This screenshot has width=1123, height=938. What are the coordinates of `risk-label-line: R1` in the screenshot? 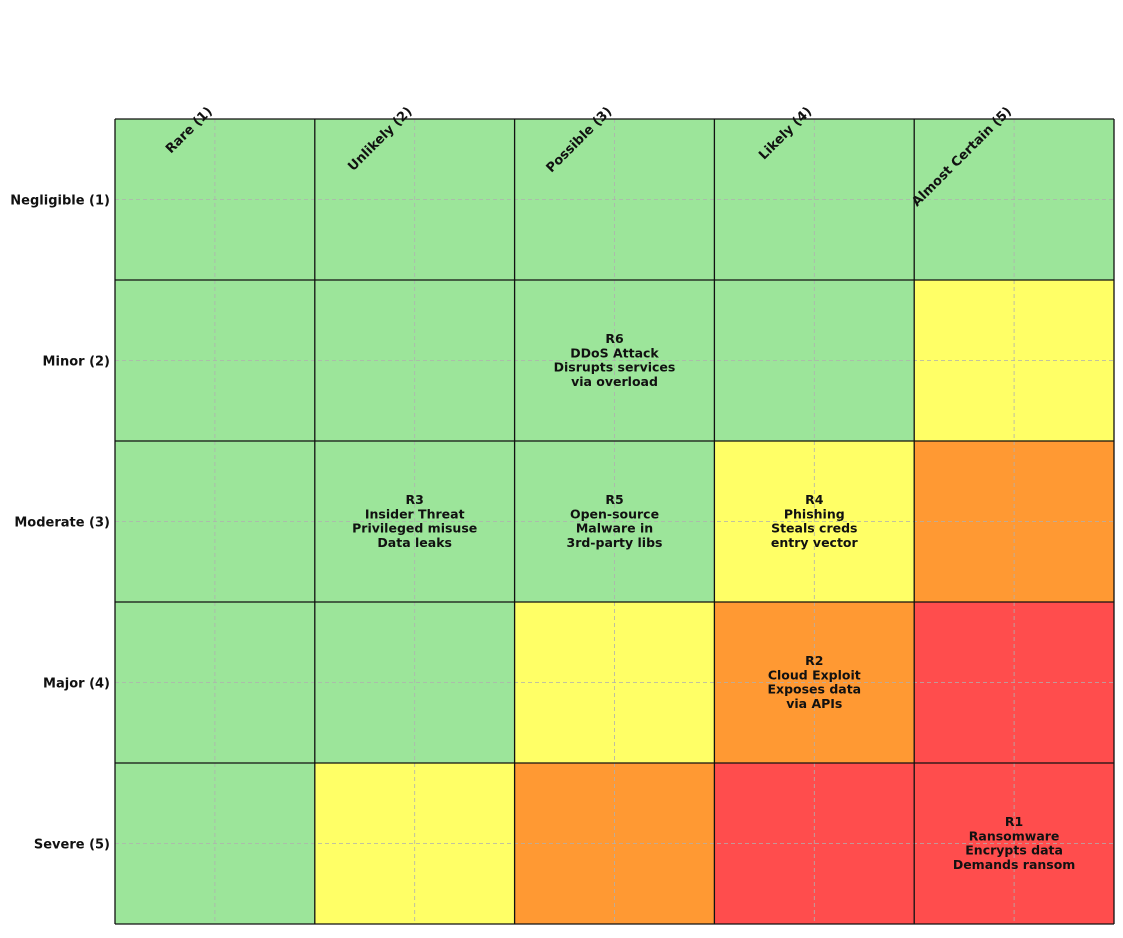 It's located at (1014, 821).